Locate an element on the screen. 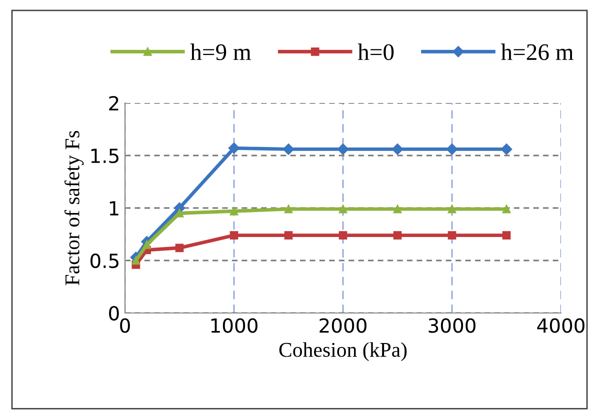 This screenshot has width=599, height=417. x-tick-label: 2000 is located at coordinates (343, 325).